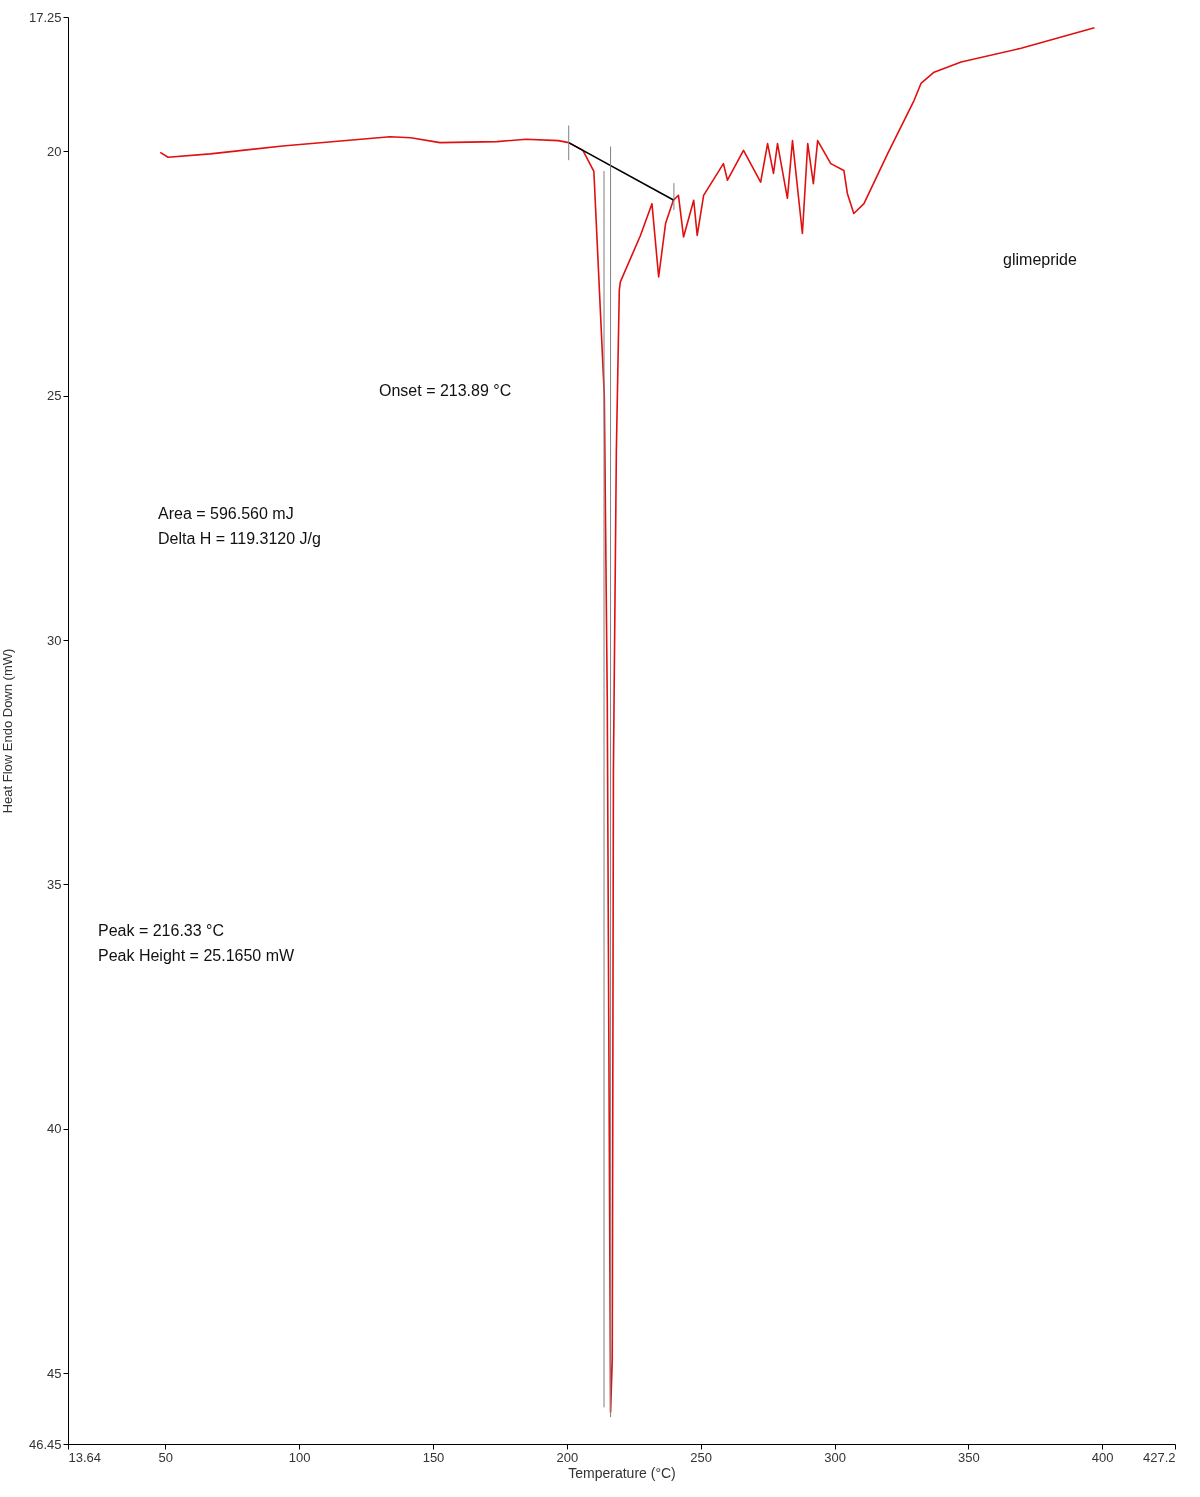  What do you see at coordinates (433, 1457) in the screenshot?
I see `x-tick-label: 150` at bounding box center [433, 1457].